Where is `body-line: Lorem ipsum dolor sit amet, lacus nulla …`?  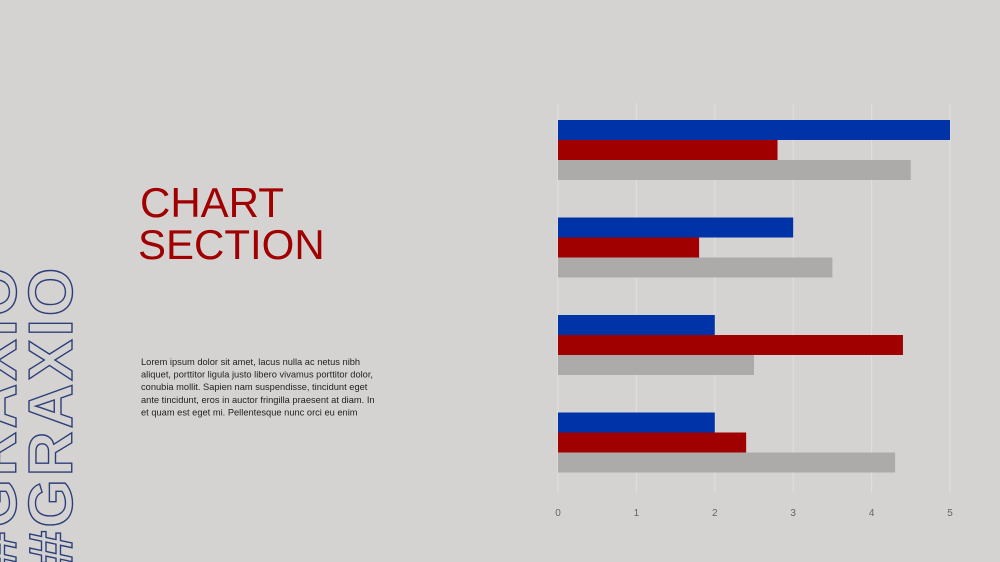
body-line: Lorem ipsum dolor sit amet, lacus nulla … is located at coordinates (250, 362).